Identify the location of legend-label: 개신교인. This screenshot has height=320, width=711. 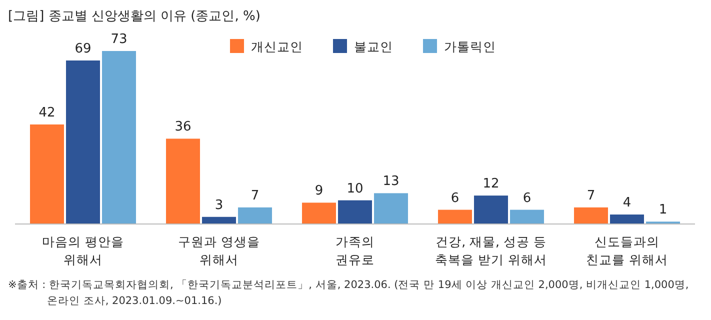
(277, 46).